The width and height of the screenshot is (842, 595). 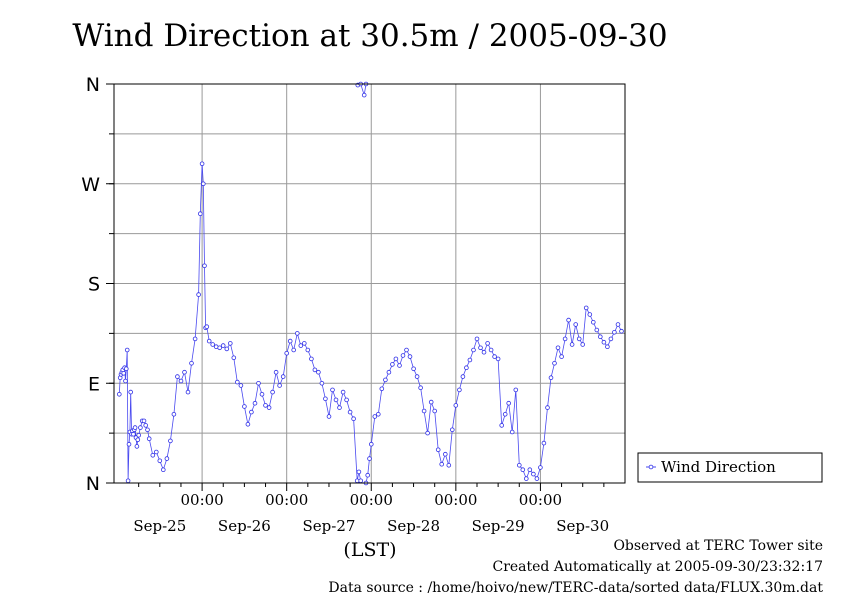 What do you see at coordinates (493, 395) in the screenshot?
I see `series-line` at bounding box center [493, 395].